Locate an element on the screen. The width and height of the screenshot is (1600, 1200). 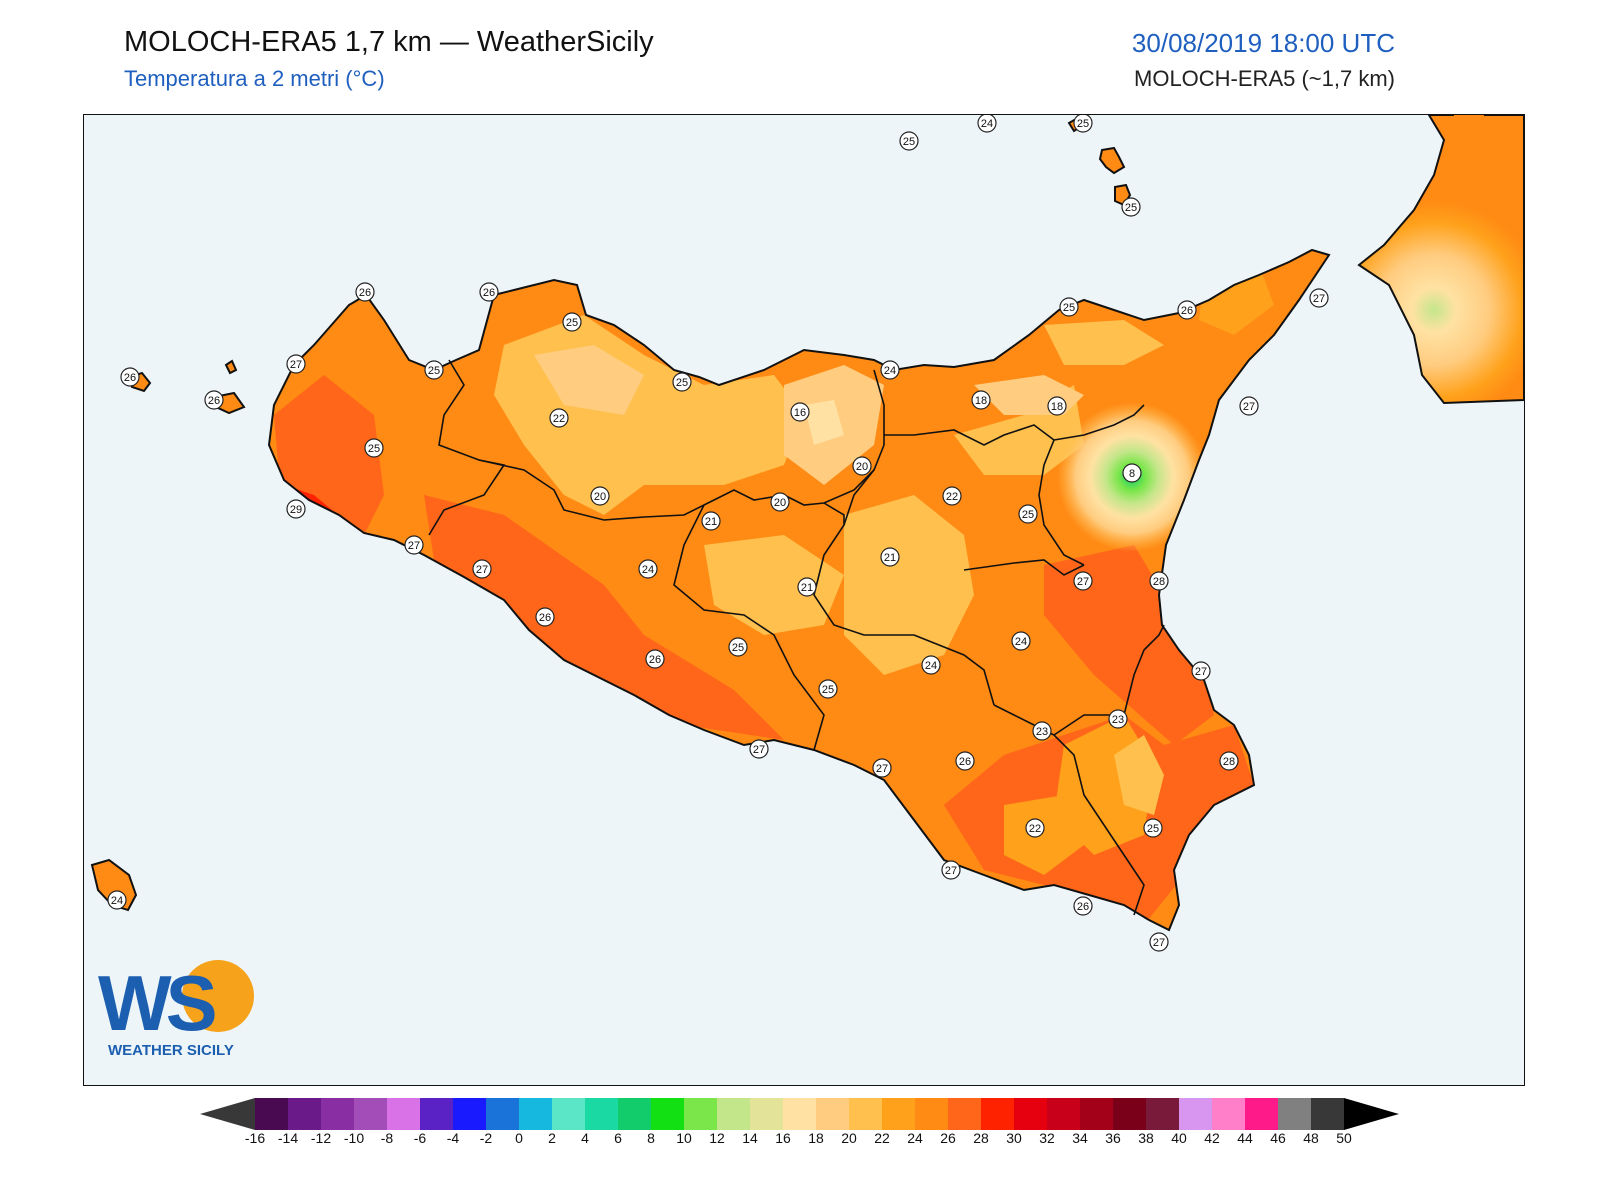
weathersicily-logo: WS WEATHER SICILY is located at coordinates (176, 1009).